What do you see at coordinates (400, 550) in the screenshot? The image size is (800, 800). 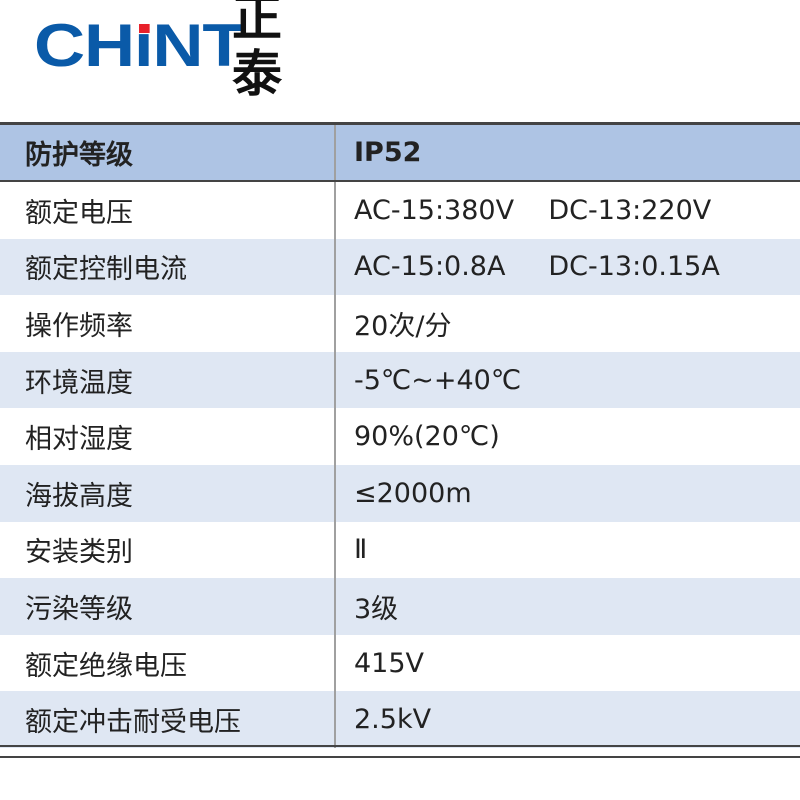 I see `table-row: 安装类别 Ⅱ` at bounding box center [400, 550].